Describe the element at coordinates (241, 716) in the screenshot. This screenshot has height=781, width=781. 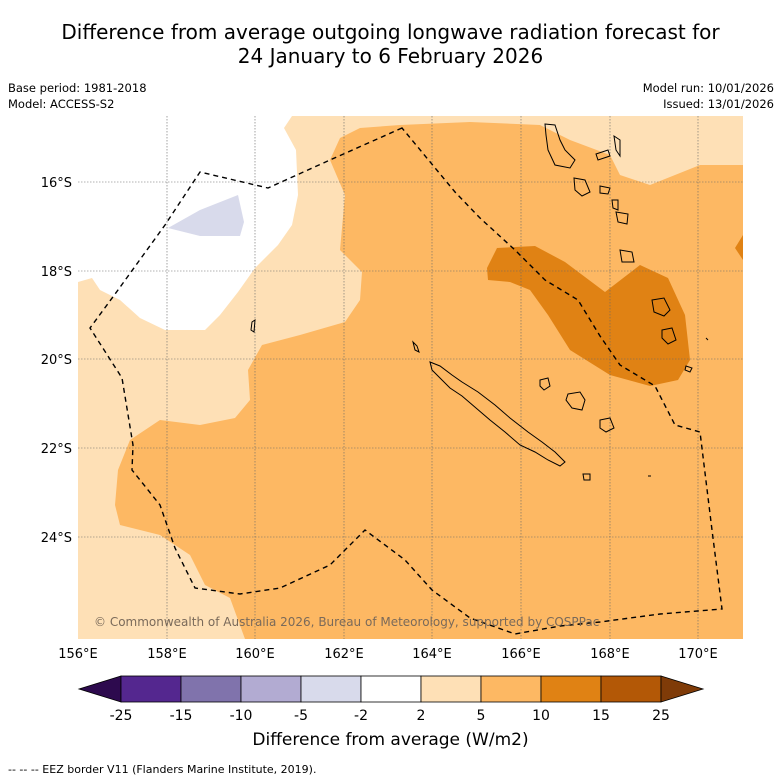
I see `colorbar-tick-label: -10` at that location.